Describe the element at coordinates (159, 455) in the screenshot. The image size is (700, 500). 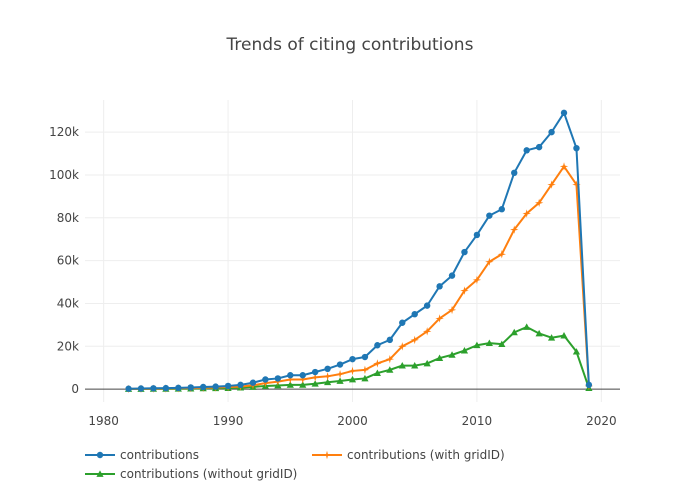
I see `legend-label: contributions` at that location.